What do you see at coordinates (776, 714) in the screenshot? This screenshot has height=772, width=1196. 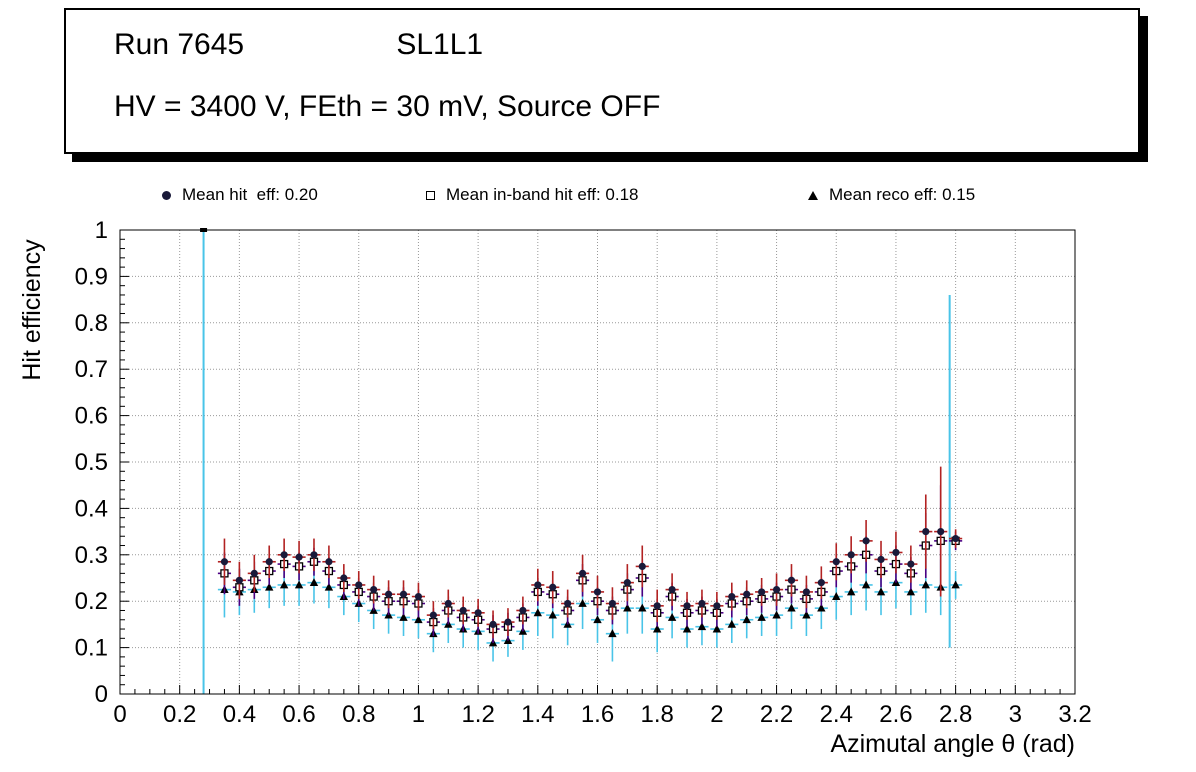 I see `svg-text: 2.2` at bounding box center [776, 714].